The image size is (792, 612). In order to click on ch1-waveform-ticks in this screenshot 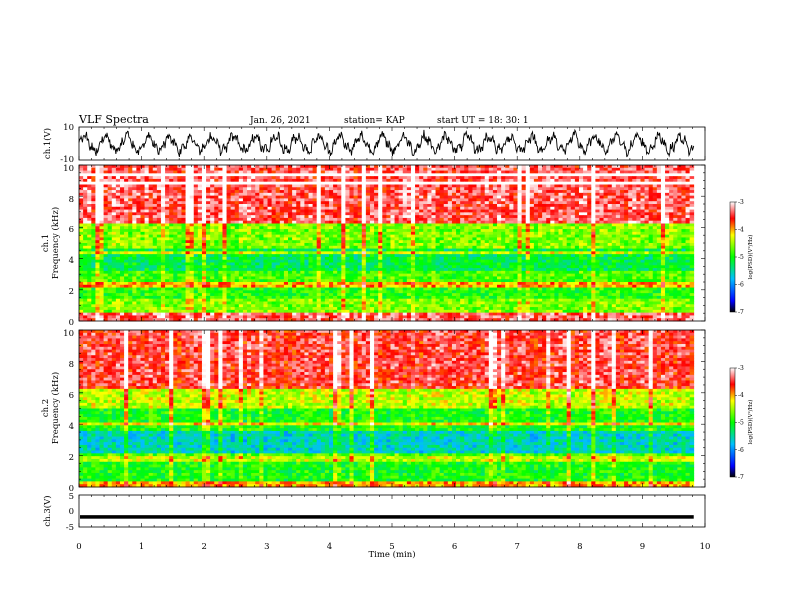, I will do `click(392, 143)`.